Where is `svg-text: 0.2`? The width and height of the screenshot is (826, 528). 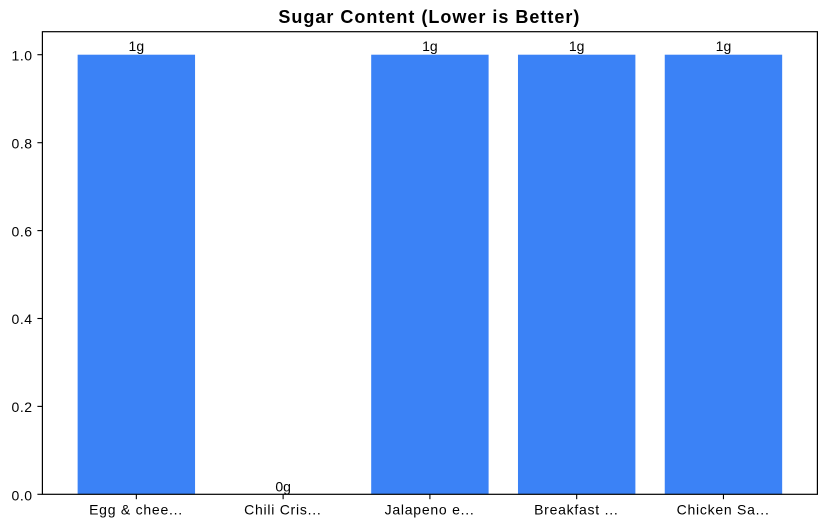
svg-text: 0.2 is located at coordinates (22, 407).